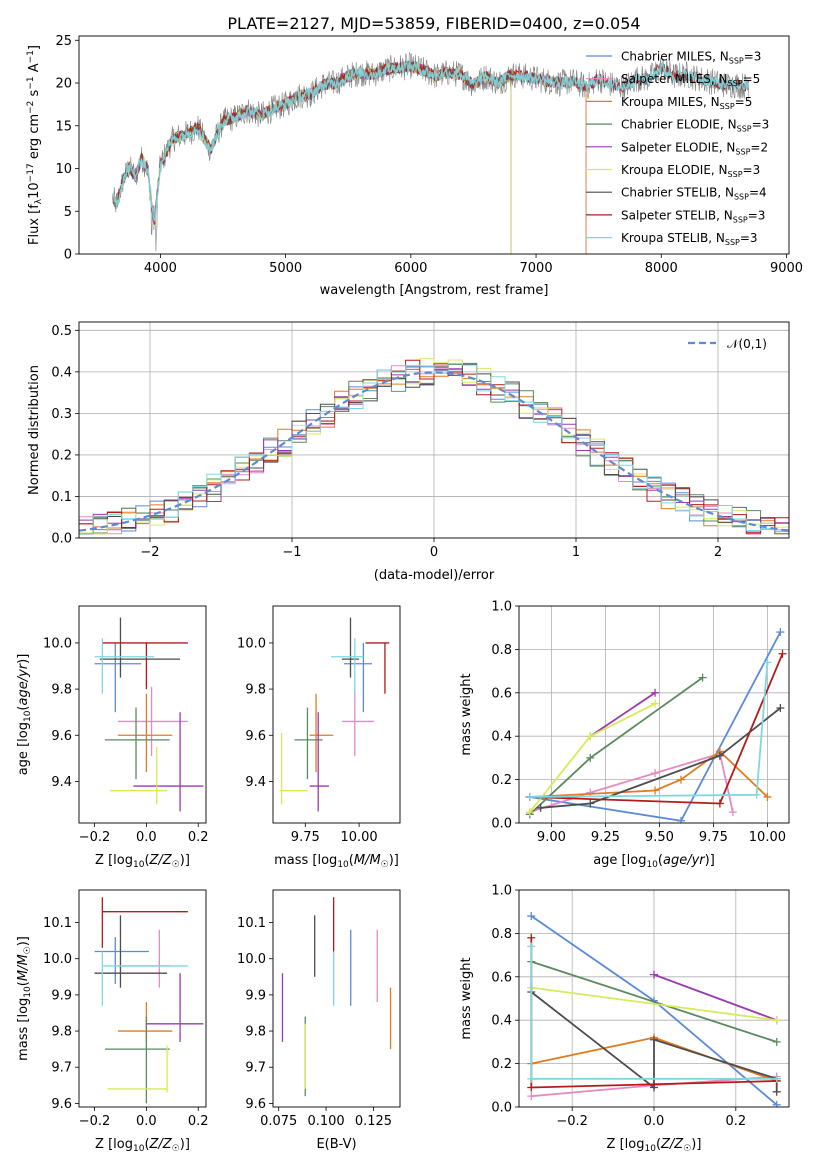  Describe the element at coordinates (690, 80) in the screenshot. I see `legend-label: Salpeter MILES, NSSP=5` at that location.